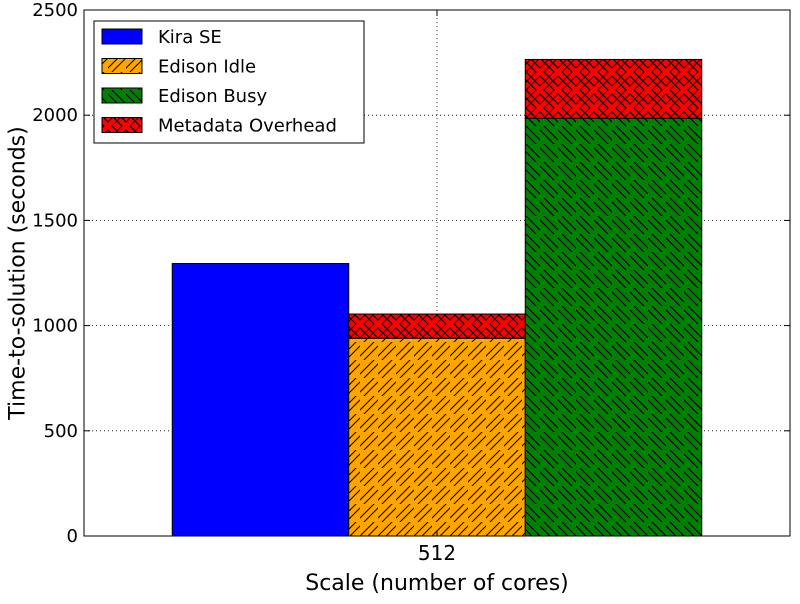 Image resolution: width=800 pixels, height=604 pixels. I want to click on bar-edison-idle-hatch, so click(437, 437).